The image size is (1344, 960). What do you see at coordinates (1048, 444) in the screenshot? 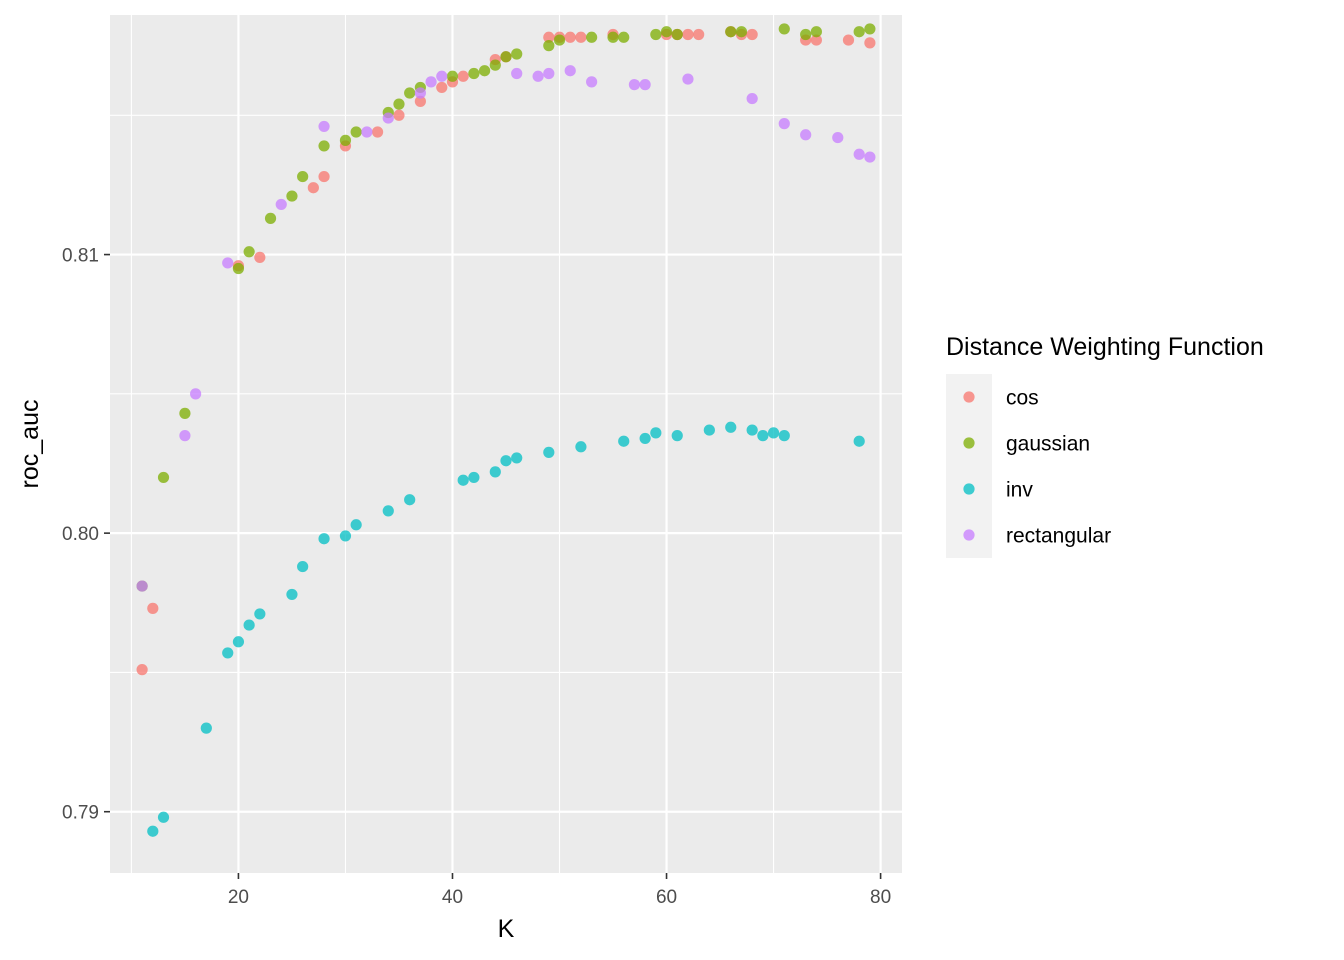
I see `legend-label-gaussian: gaussian` at bounding box center [1048, 444].